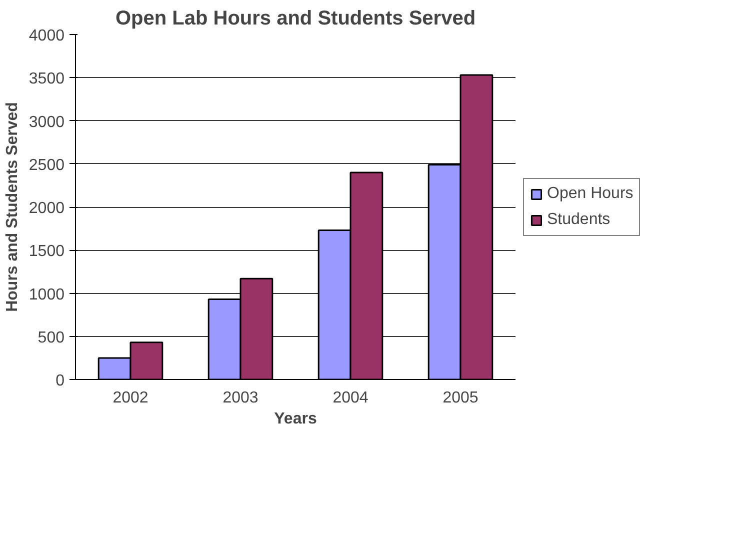  Describe the element at coordinates (578, 219) in the screenshot. I see `legend-label: Students` at that location.